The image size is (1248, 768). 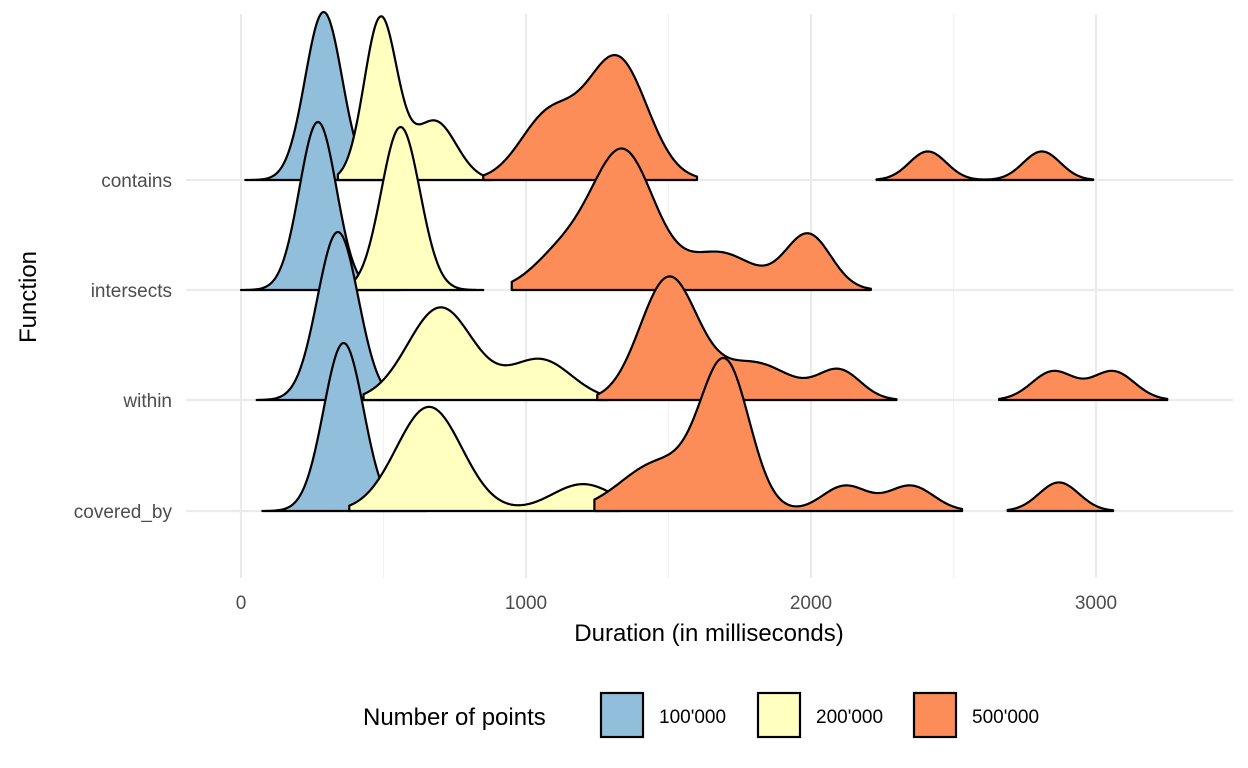 What do you see at coordinates (1005, 717) in the screenshot?
I see `legend-label-500000: 500'000` at bounding box center [1005, 717].